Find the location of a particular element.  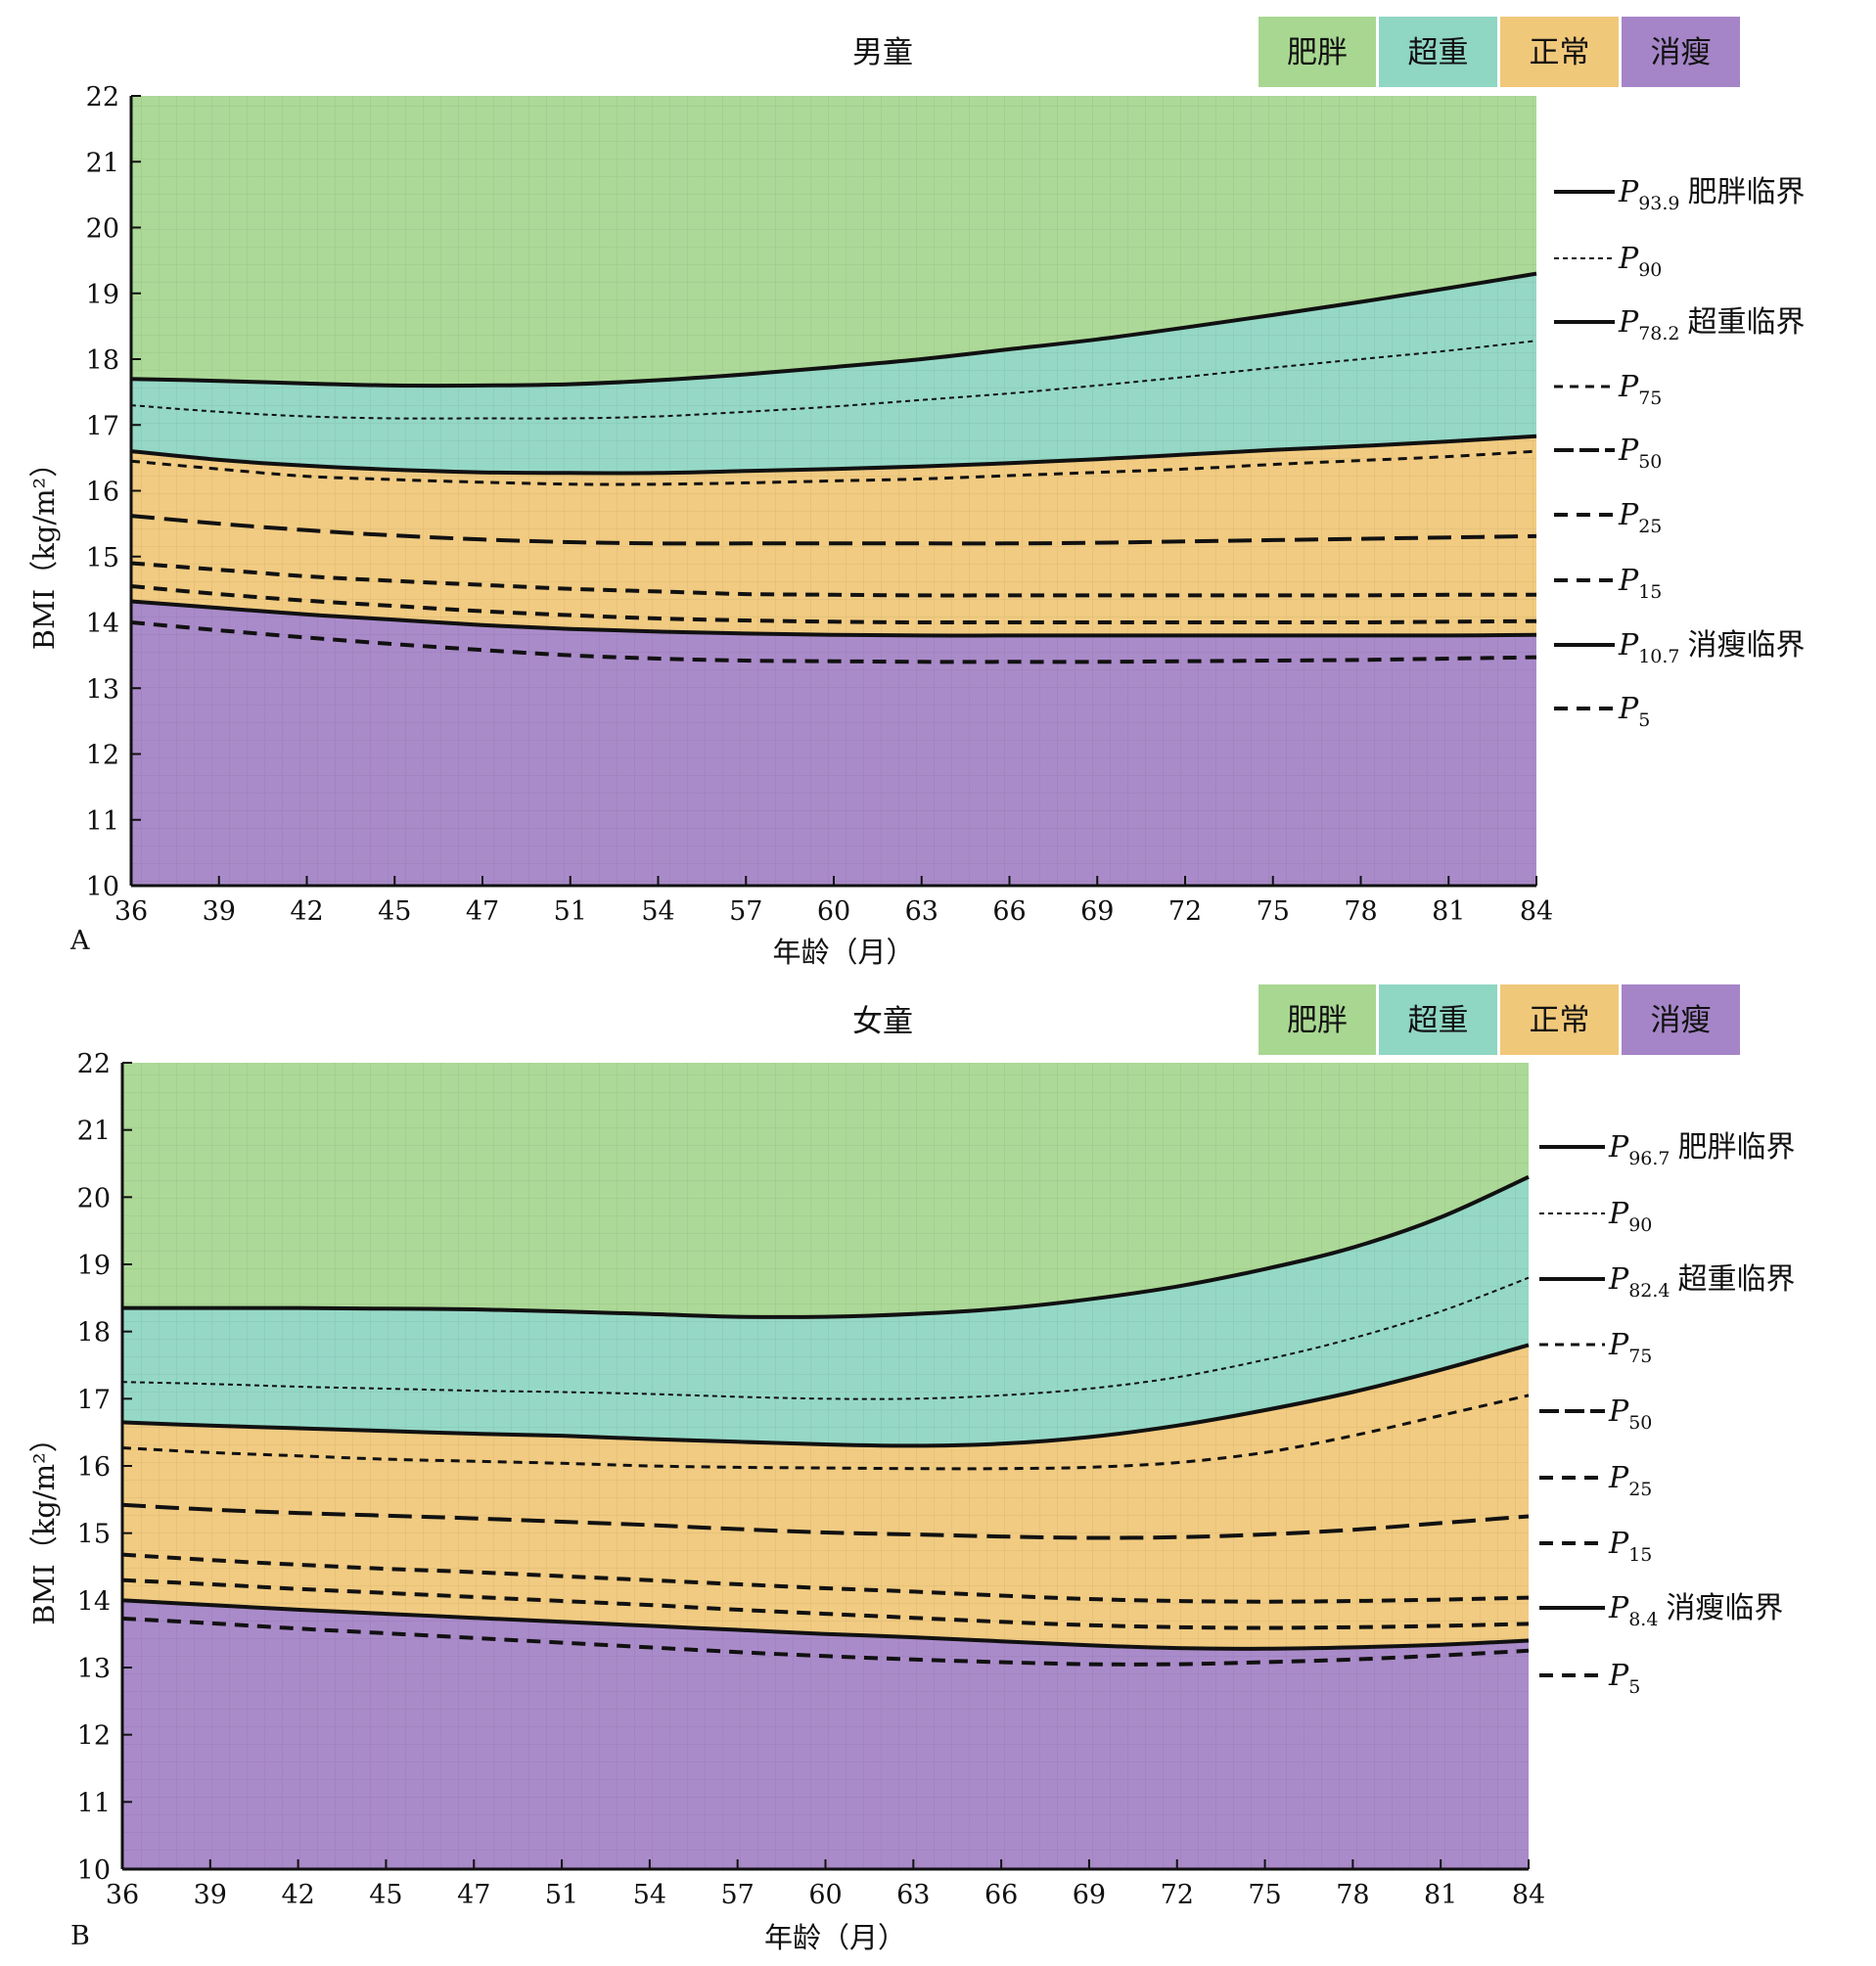

x-tick-label: 60 is located at coordinates (833, 911).